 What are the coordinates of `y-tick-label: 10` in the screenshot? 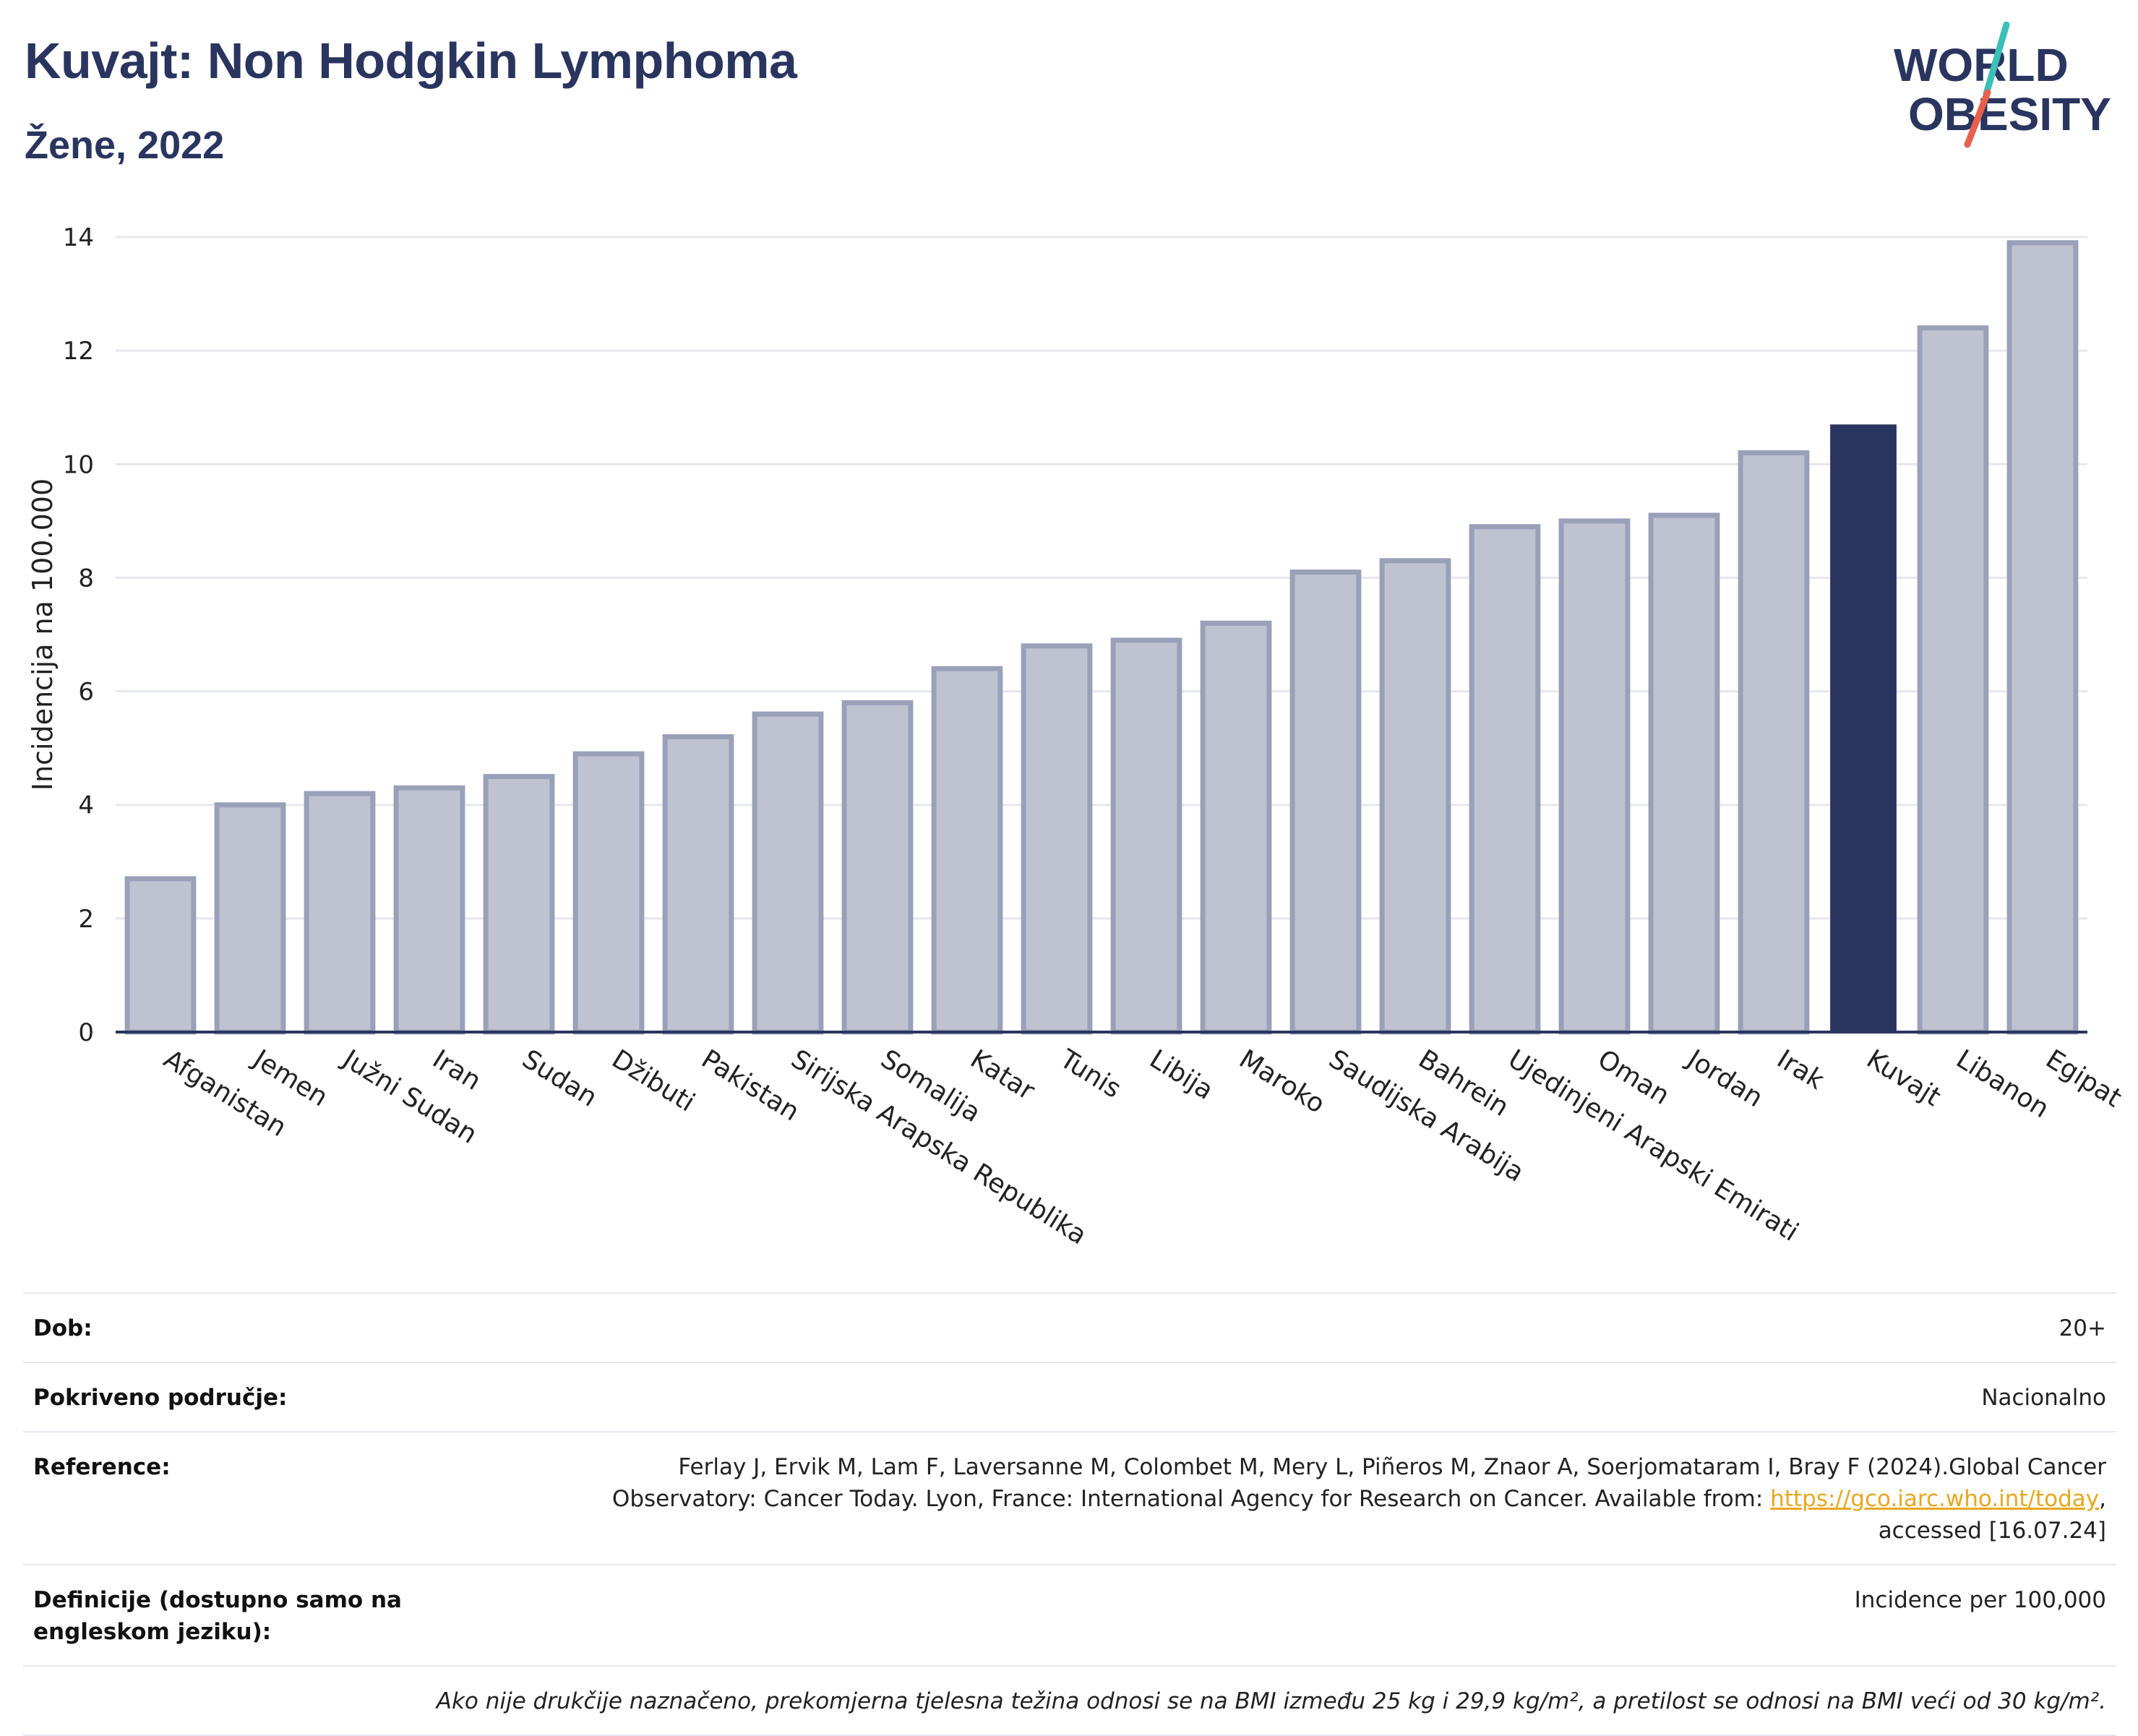 It's located at (78, 464).